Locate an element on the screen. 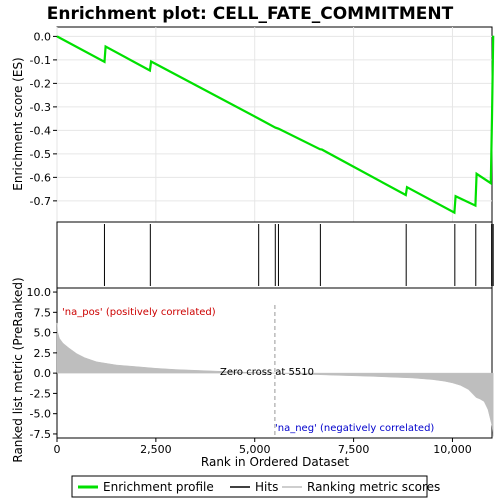 Image resolution: width=500 pixels, height=504 pixels. legend-label-enrichment: Enrichment profile is located at coordinates (158, 487).